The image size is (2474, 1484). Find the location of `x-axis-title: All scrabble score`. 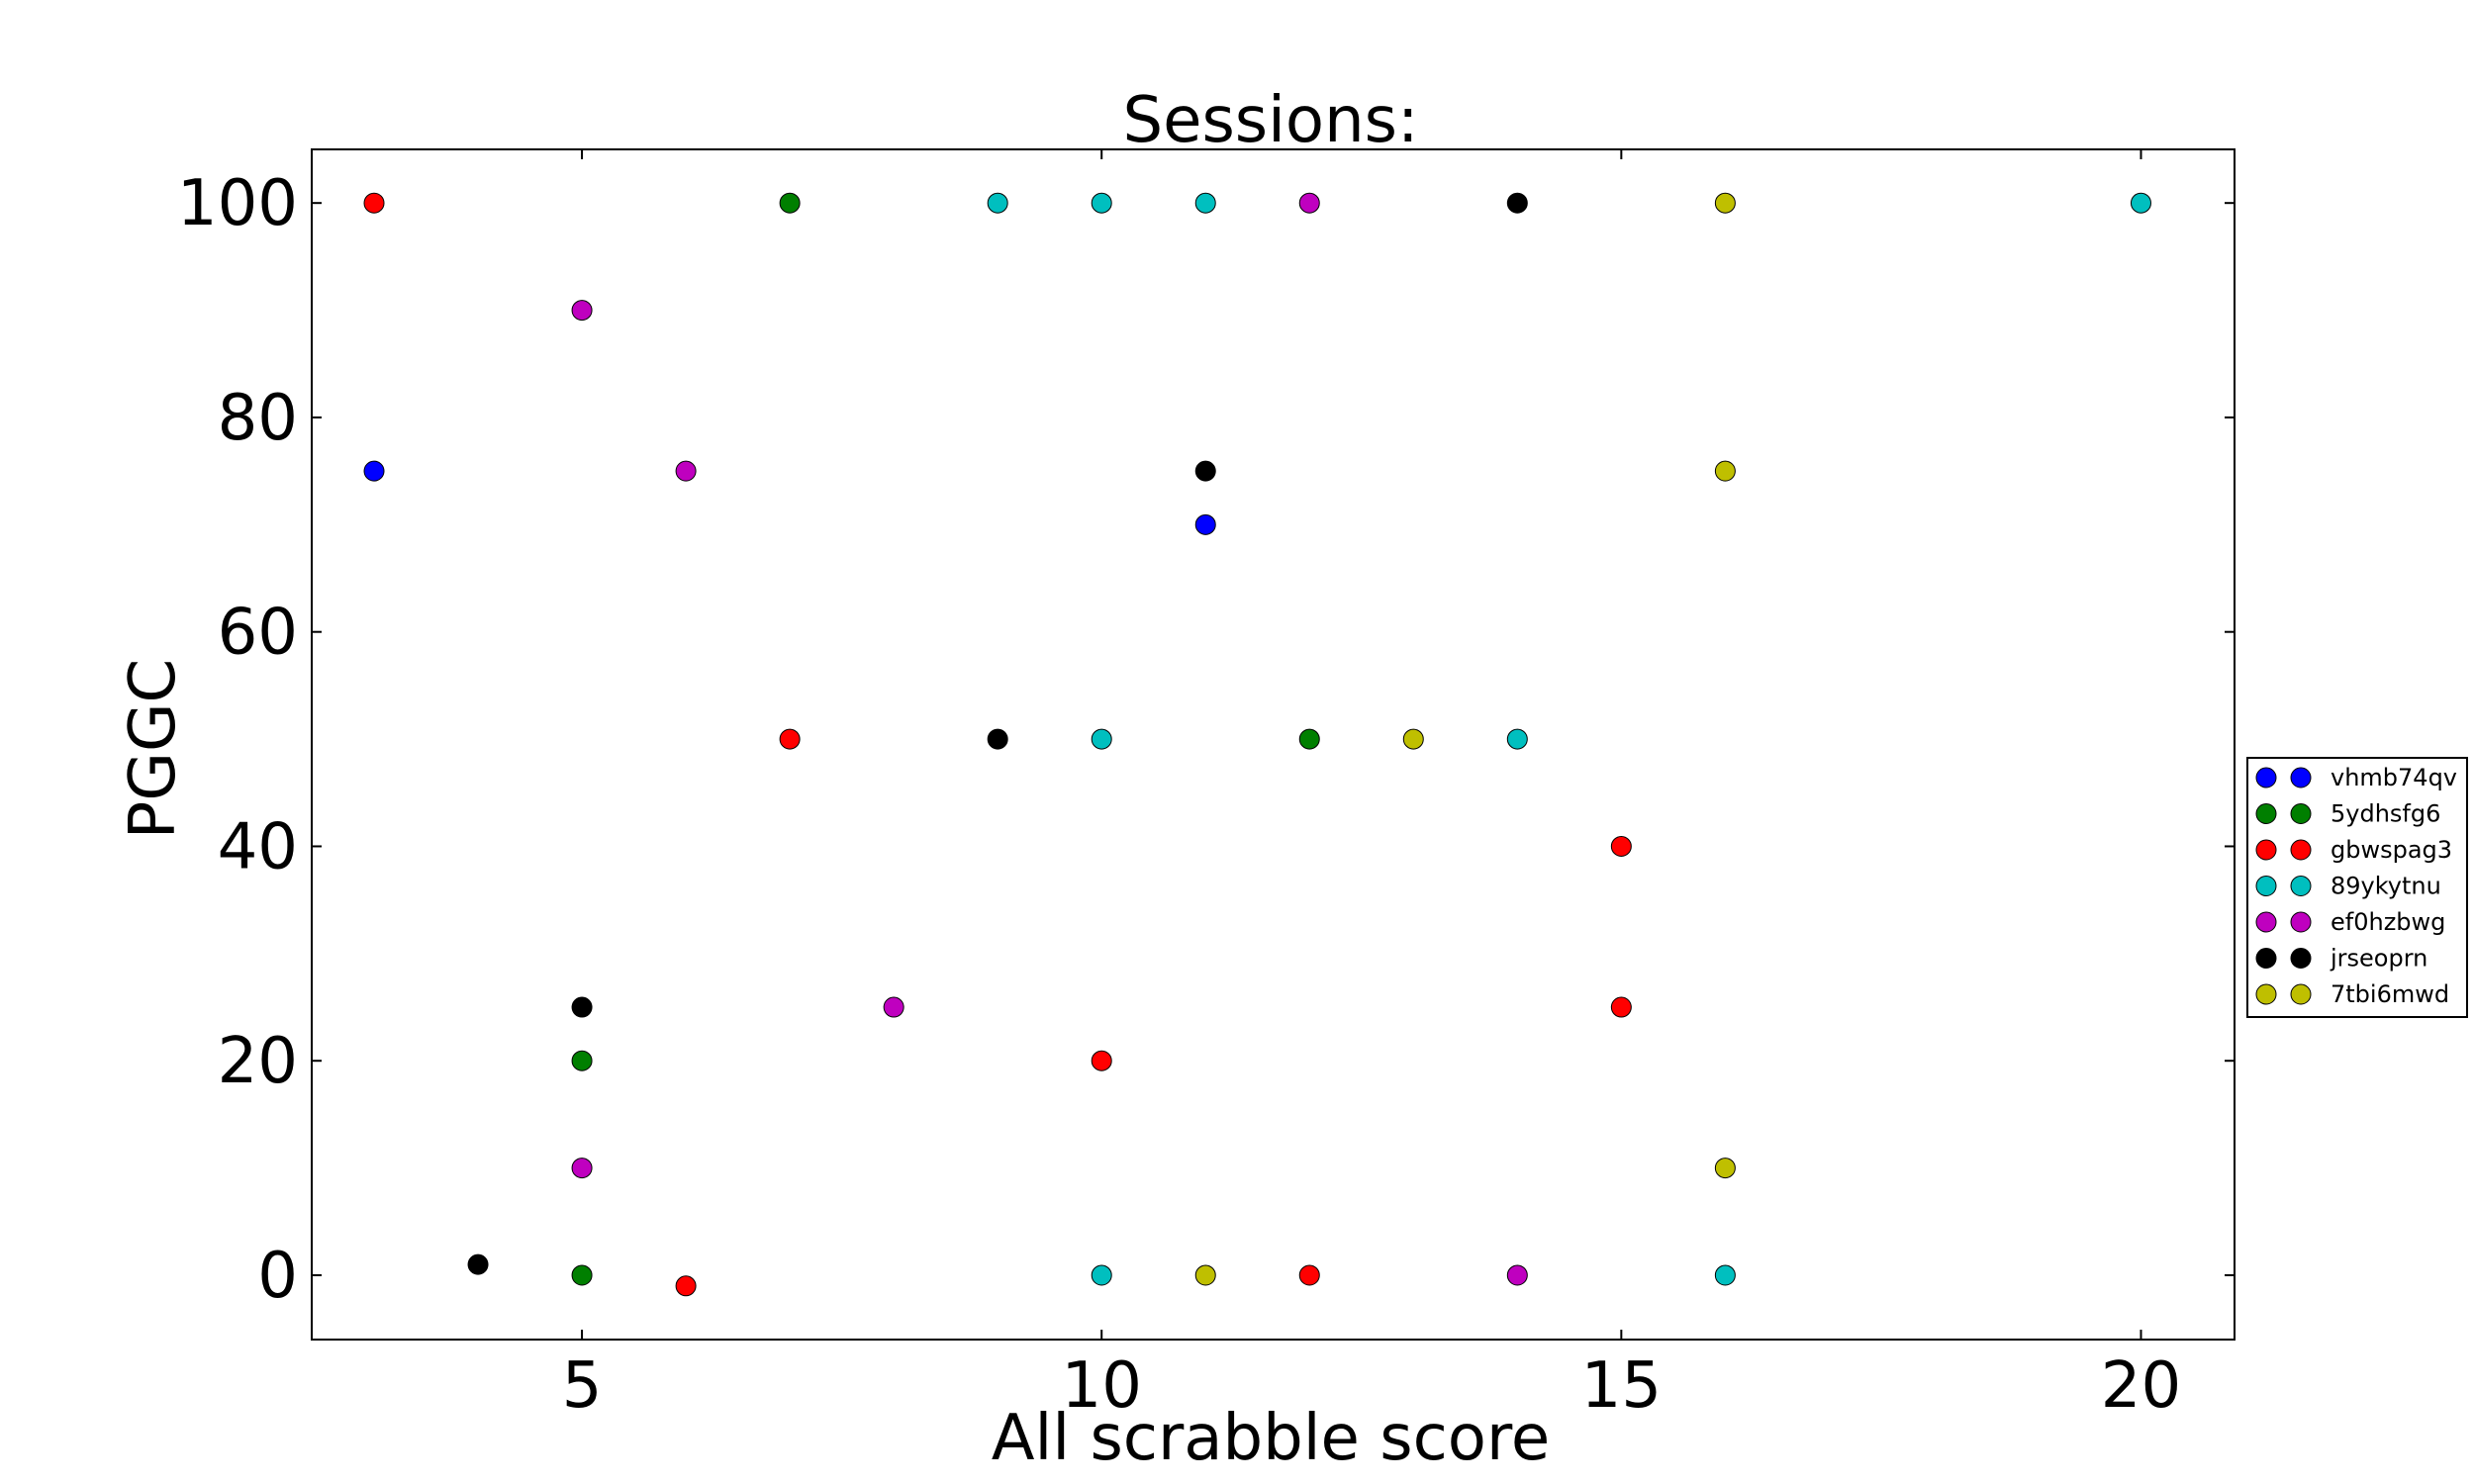

x-axis-title: All scrabble score is located at coordinates (1271, 1438).